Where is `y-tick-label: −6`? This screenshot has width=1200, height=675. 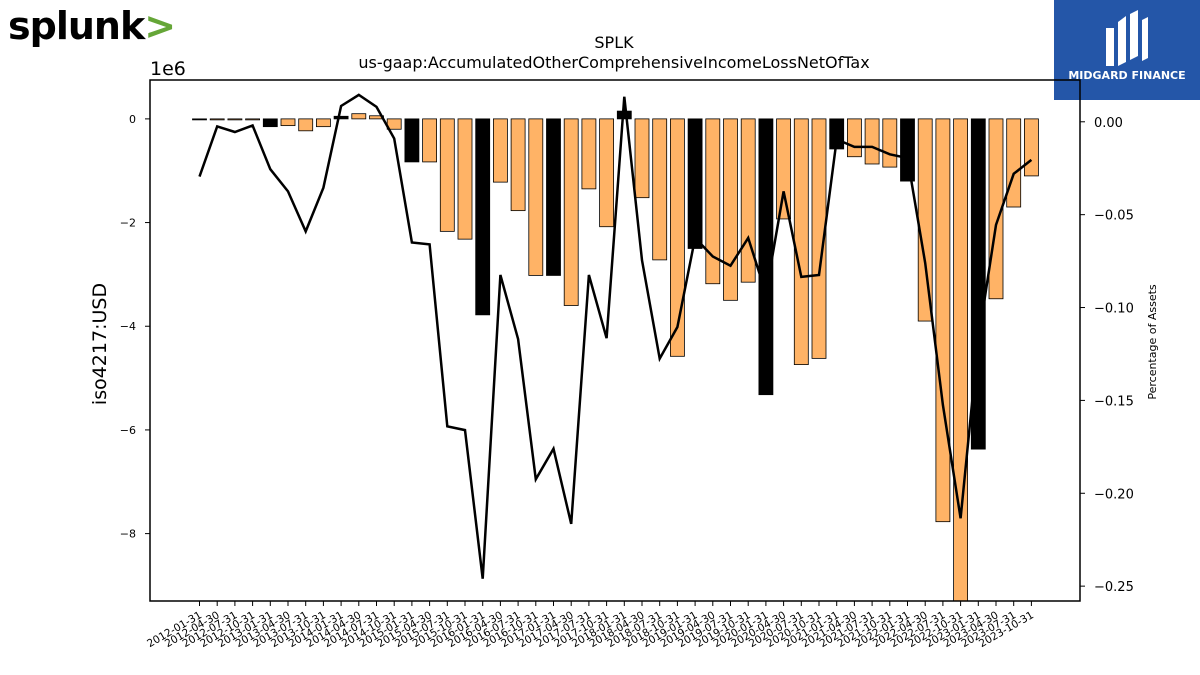
y-tick-label: −6 is located at coordinates (128, 430).